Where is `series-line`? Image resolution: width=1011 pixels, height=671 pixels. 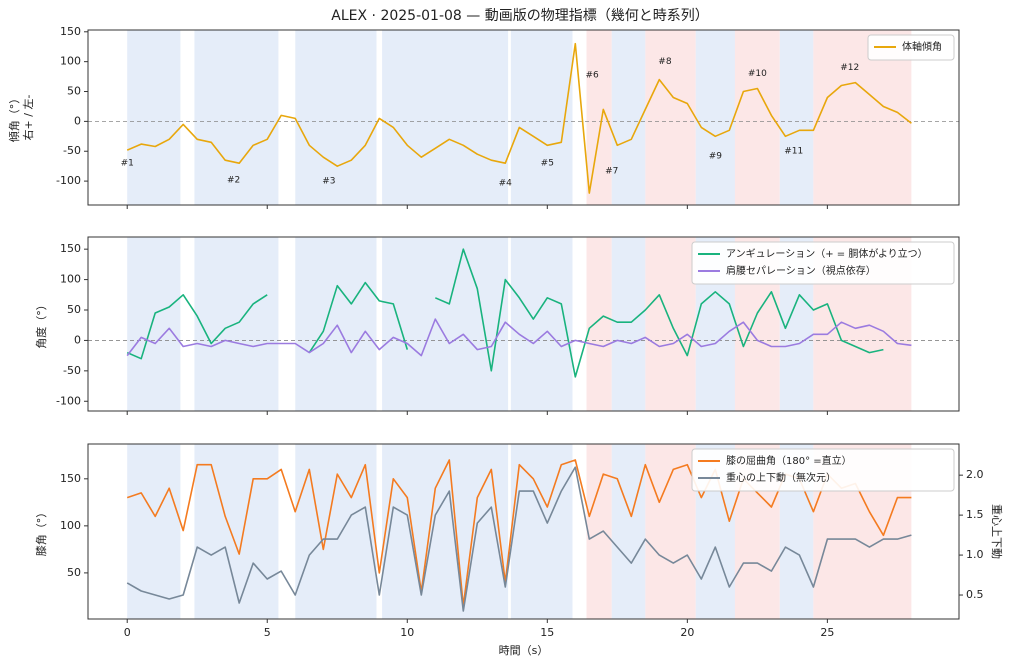 series-line is located at coordinates (519, 337).